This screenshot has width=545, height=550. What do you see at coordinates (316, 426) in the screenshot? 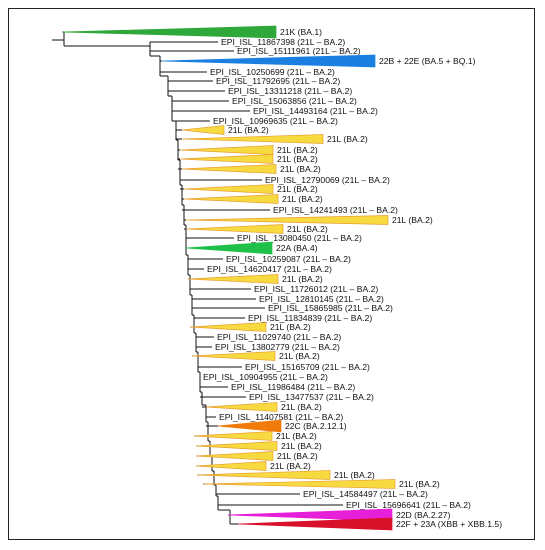
I see `tip-label: 22C (BA.2.12.1)` at bounding box center [316, 426].